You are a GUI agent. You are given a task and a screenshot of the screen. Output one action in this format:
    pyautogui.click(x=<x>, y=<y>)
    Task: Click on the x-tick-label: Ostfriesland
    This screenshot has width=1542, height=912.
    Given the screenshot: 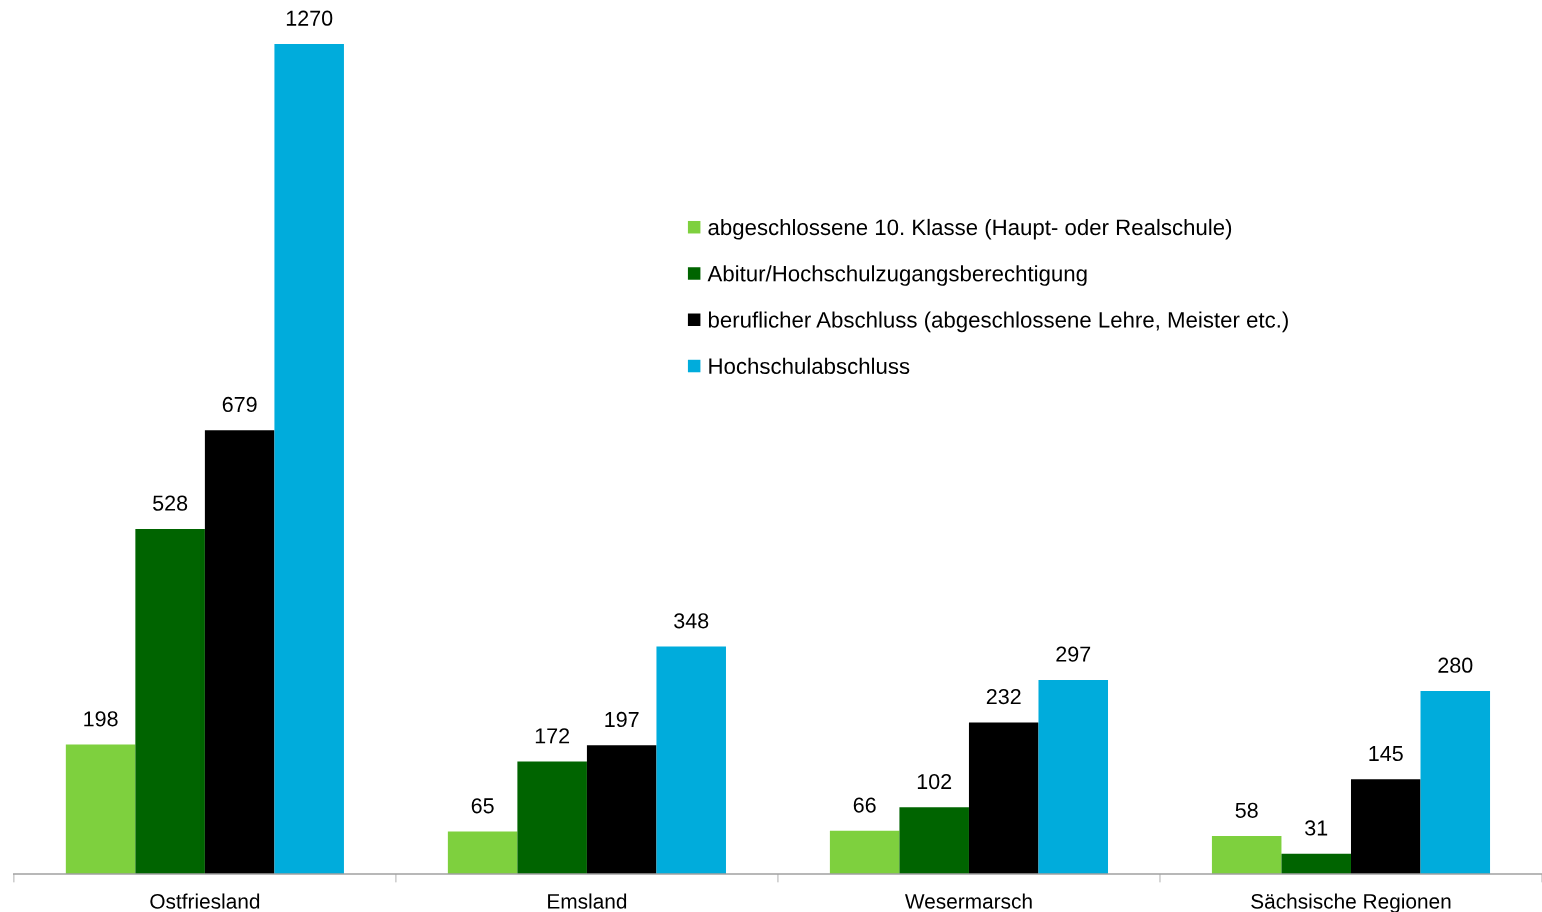 What is the action you would take?
    pyautogui.click(x=205, y=901)
    